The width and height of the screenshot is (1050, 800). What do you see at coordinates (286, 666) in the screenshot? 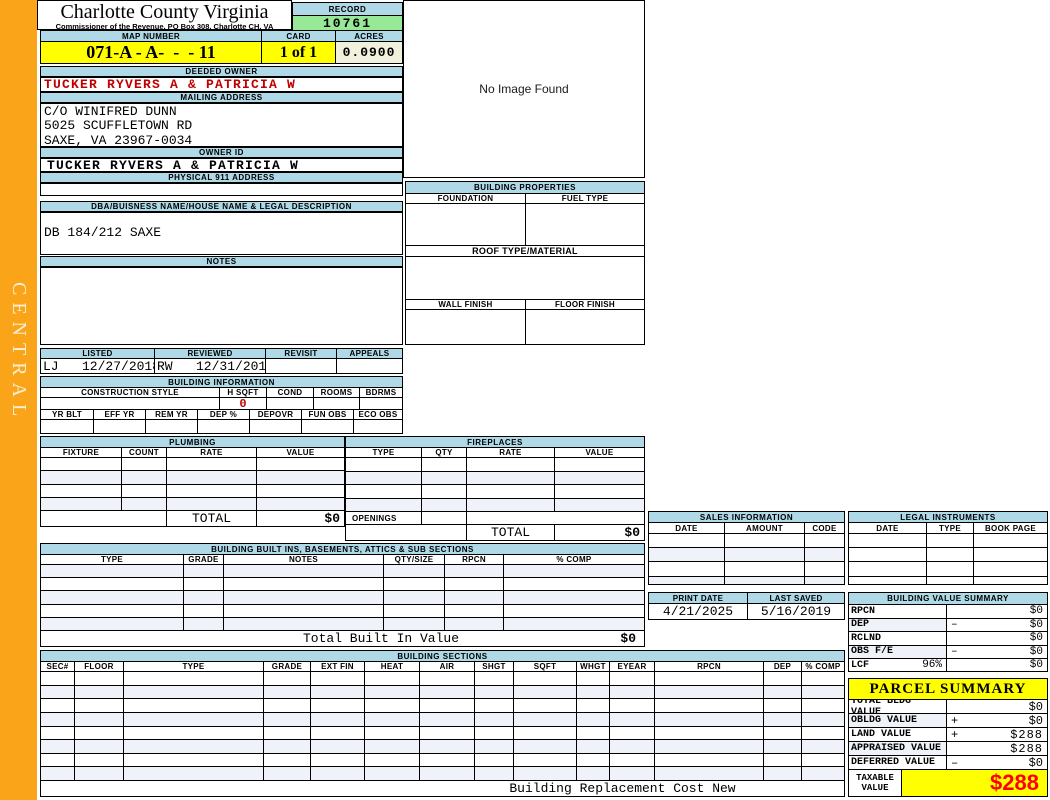
I see `grade-label: GRADE` at bounding box center [286, 666].